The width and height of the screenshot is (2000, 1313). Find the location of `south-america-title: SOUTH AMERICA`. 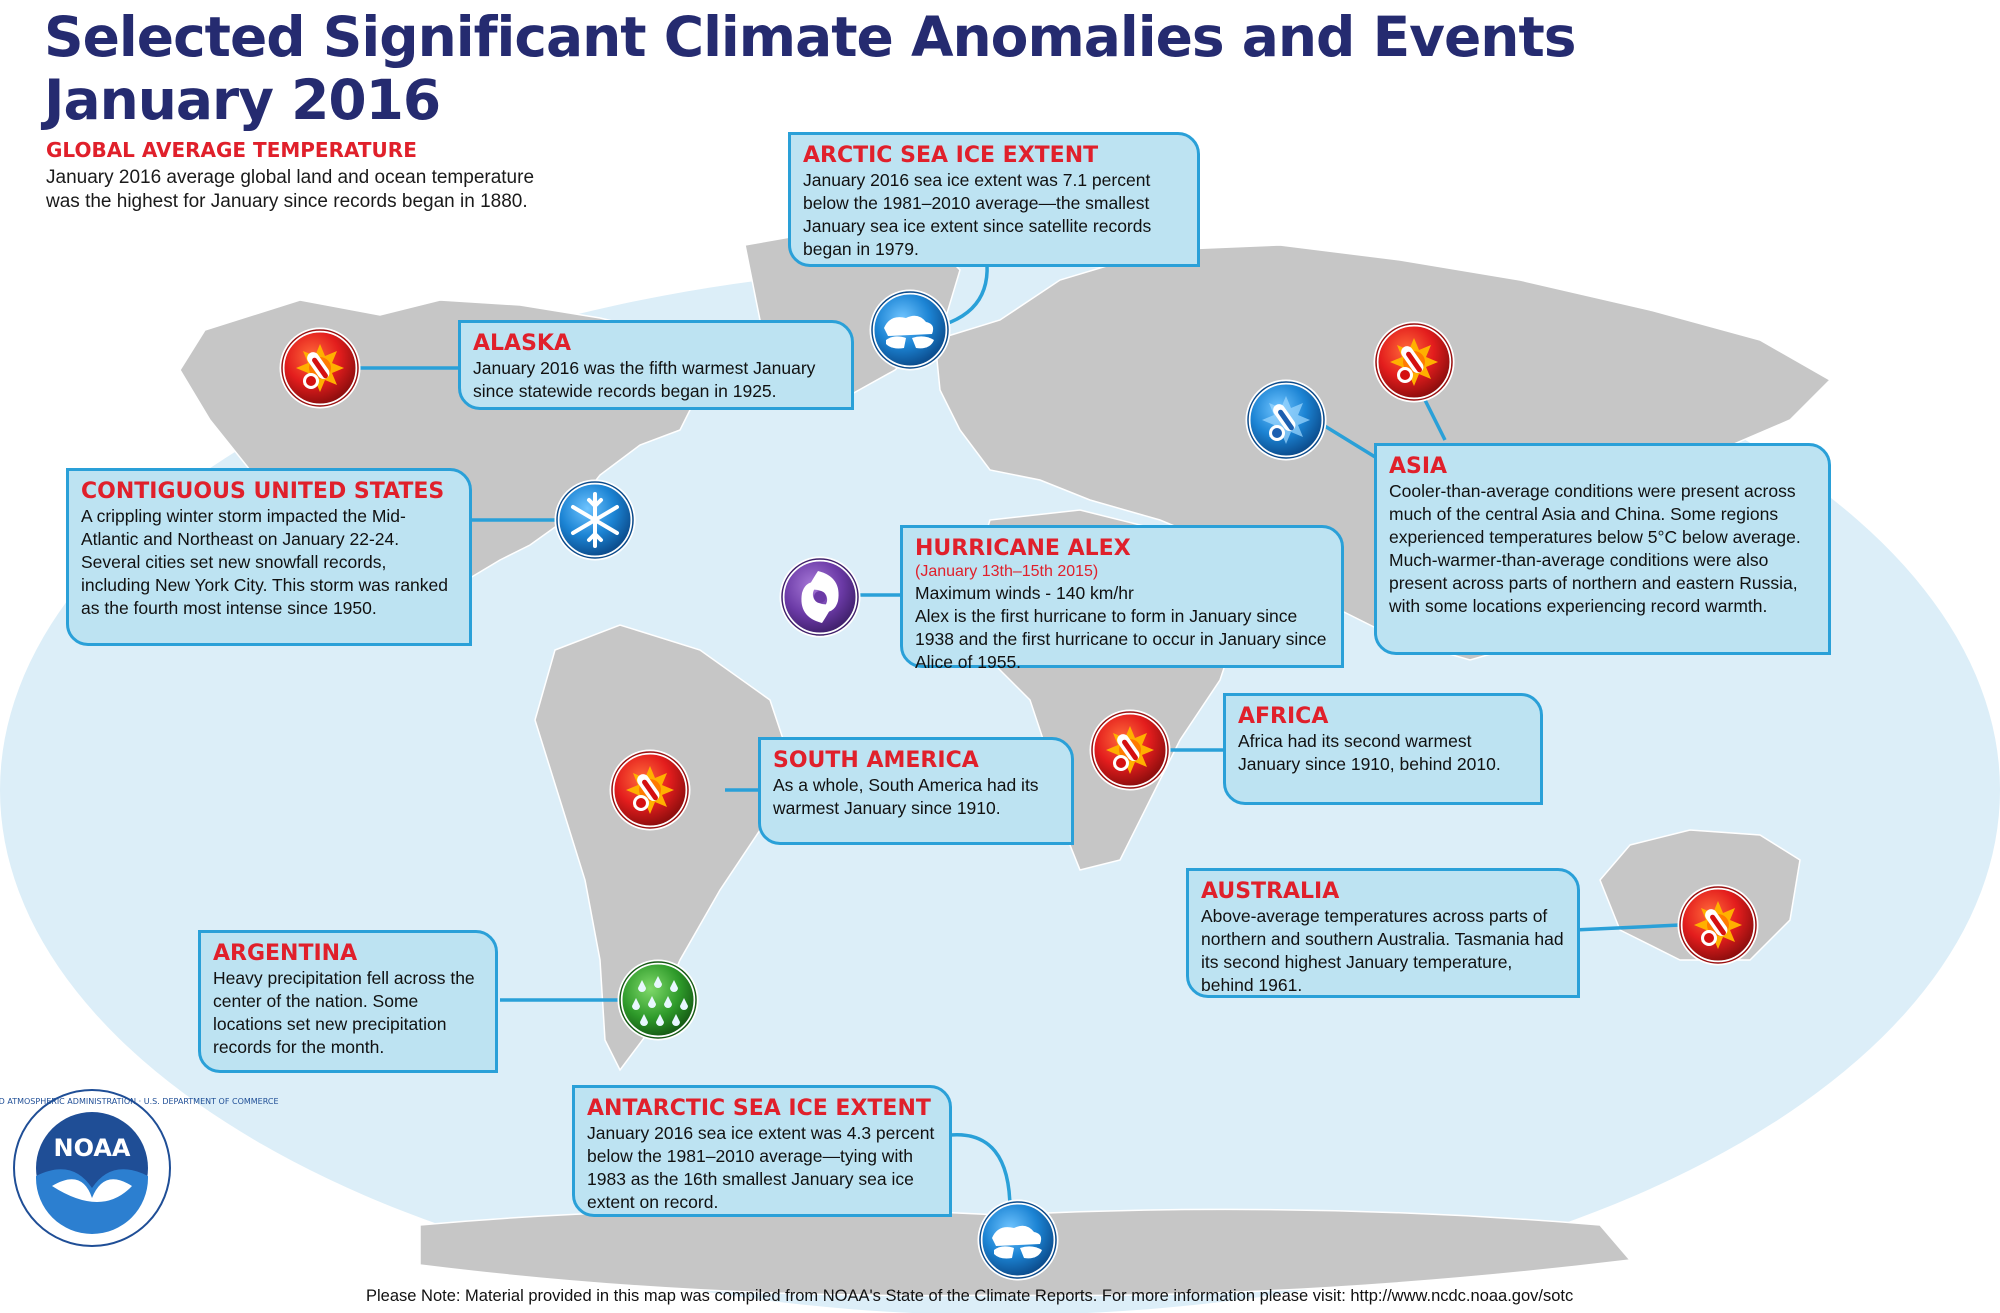

south-america-title: SOUTH AMERICA is located at coordinates (876, 760).